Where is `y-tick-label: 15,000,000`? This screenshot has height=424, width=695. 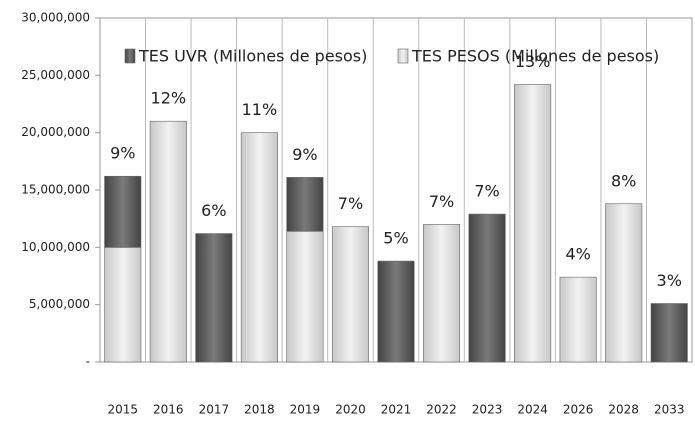 y-tick-label: 15,000,000 is located at coordinates (55, 190).